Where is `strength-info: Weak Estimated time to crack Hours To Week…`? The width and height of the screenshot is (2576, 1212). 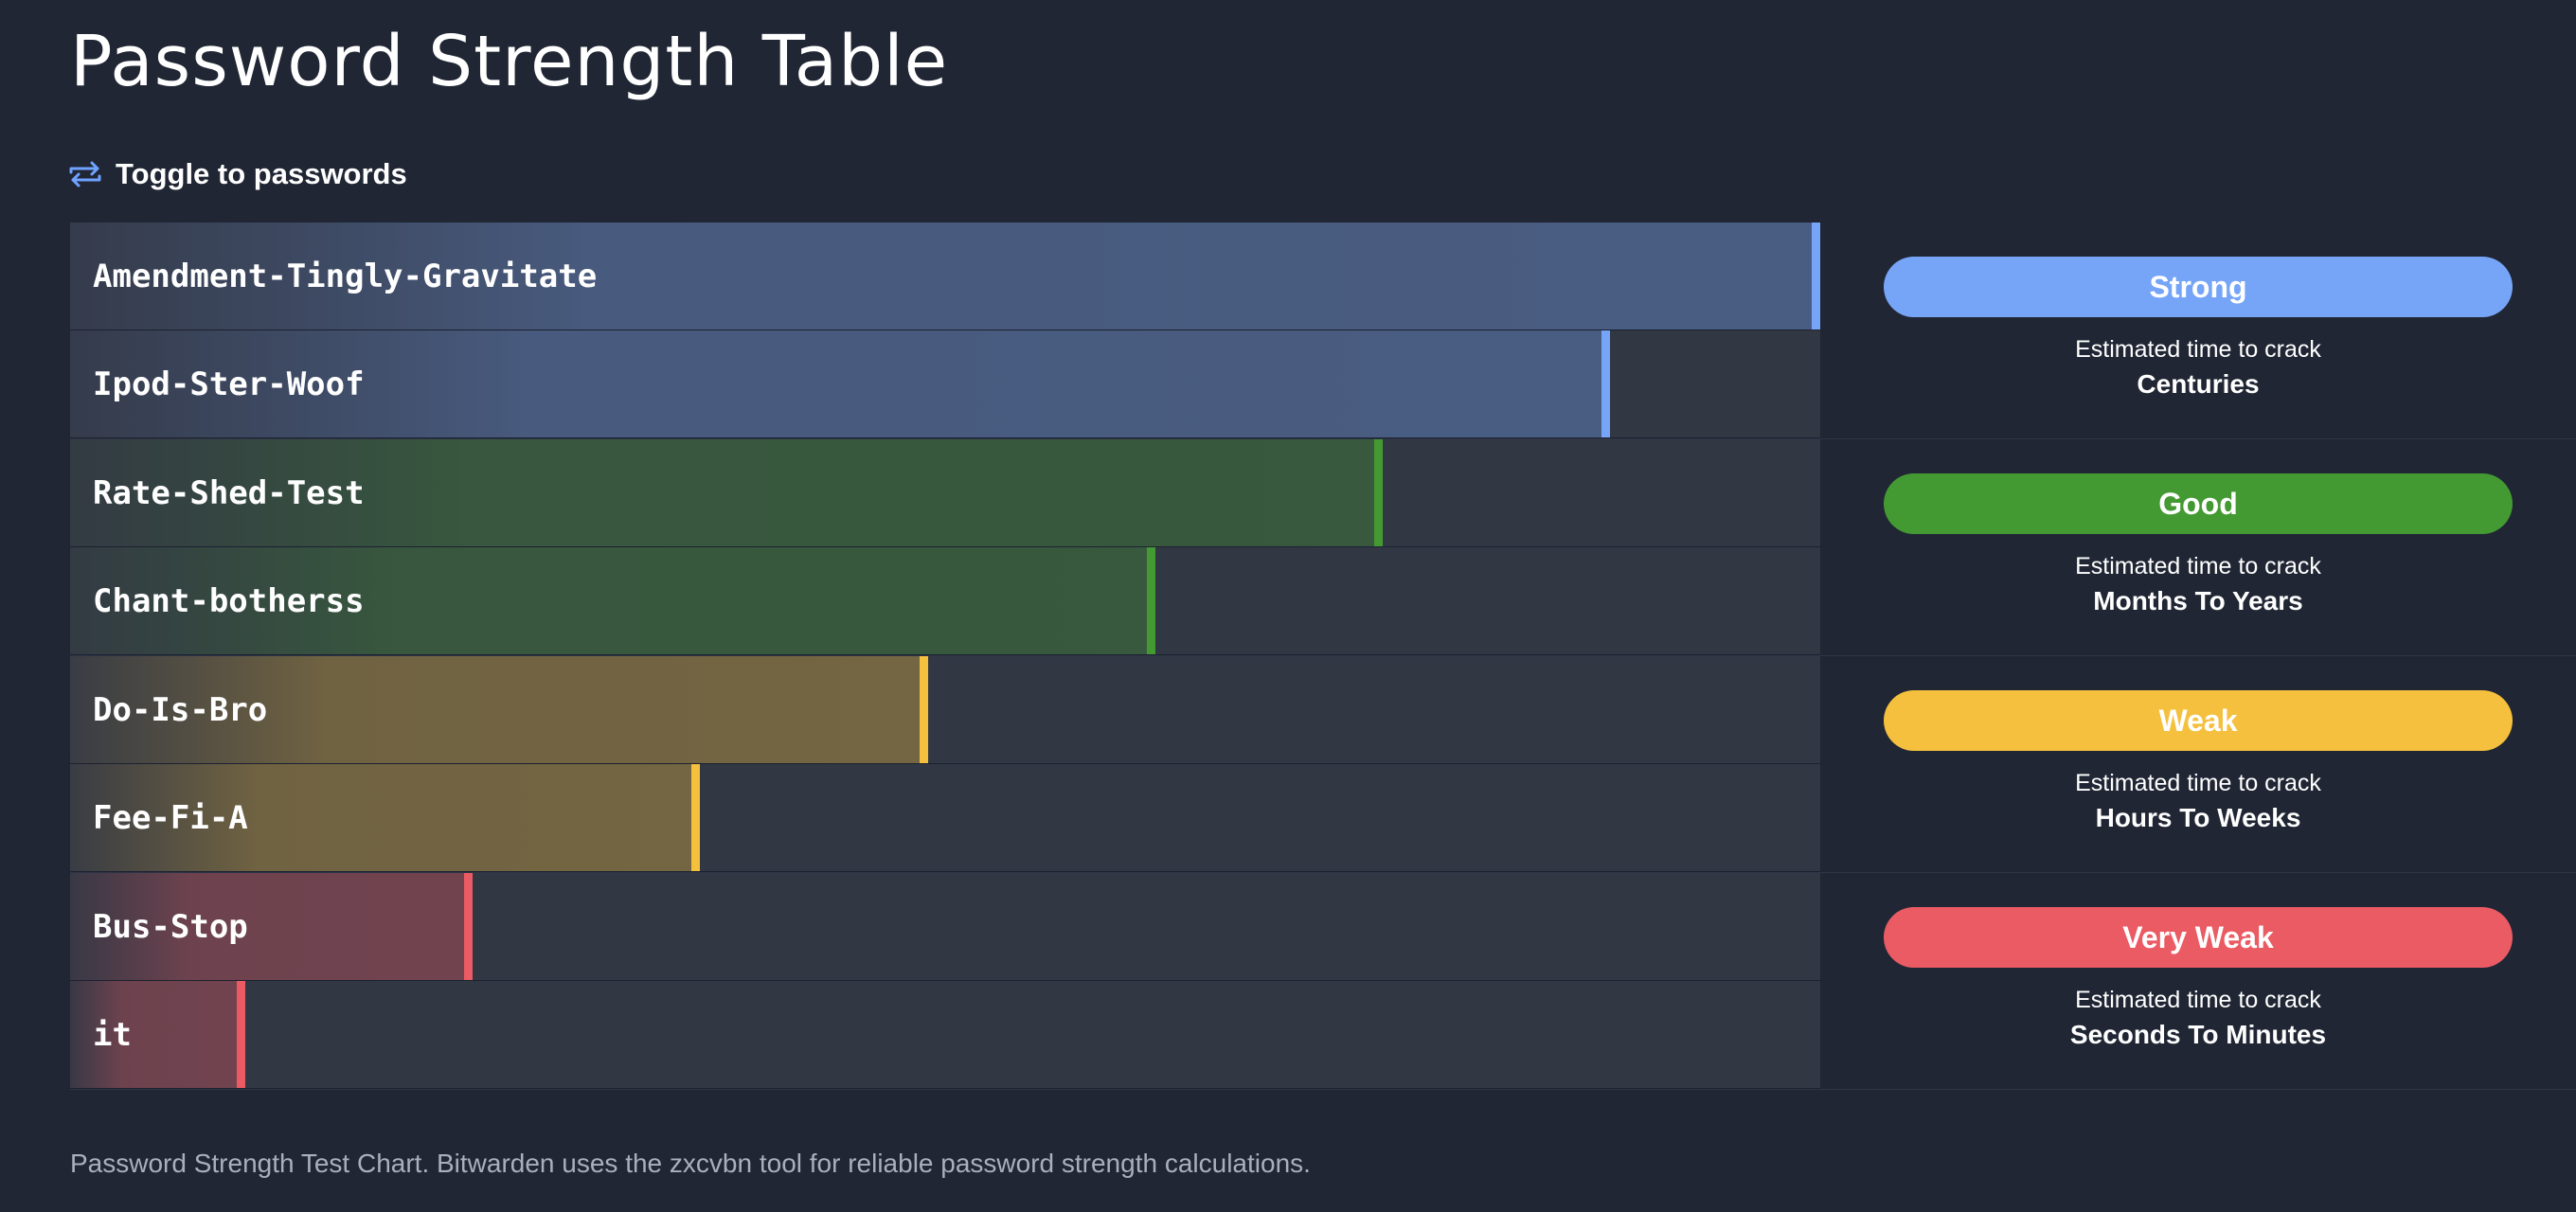 strength-info: Weak Estimated time to crack Hours To Week… is located at coordinates (2198, 763).